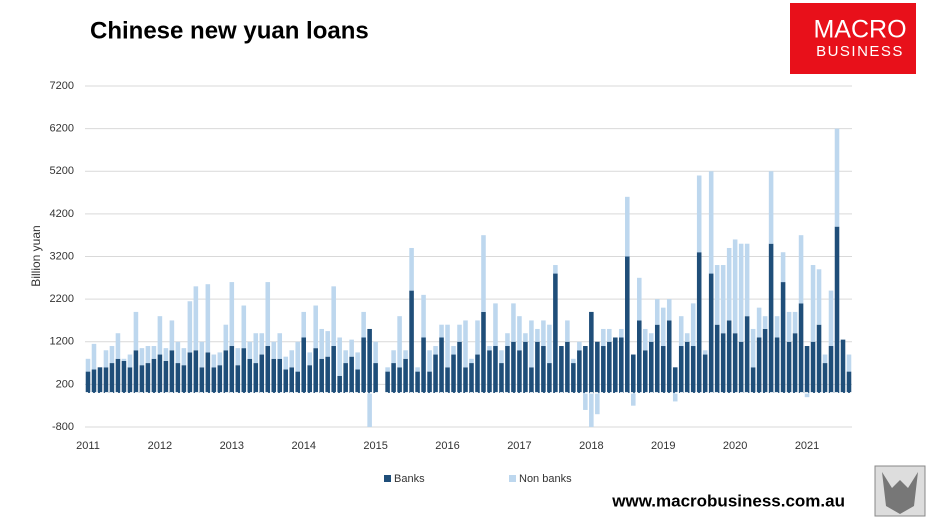 The width and height of the screenshot is (929, 524). Describe the element at coordinates (512, 478) in the screenshot. I see `legend-marker` at that location.